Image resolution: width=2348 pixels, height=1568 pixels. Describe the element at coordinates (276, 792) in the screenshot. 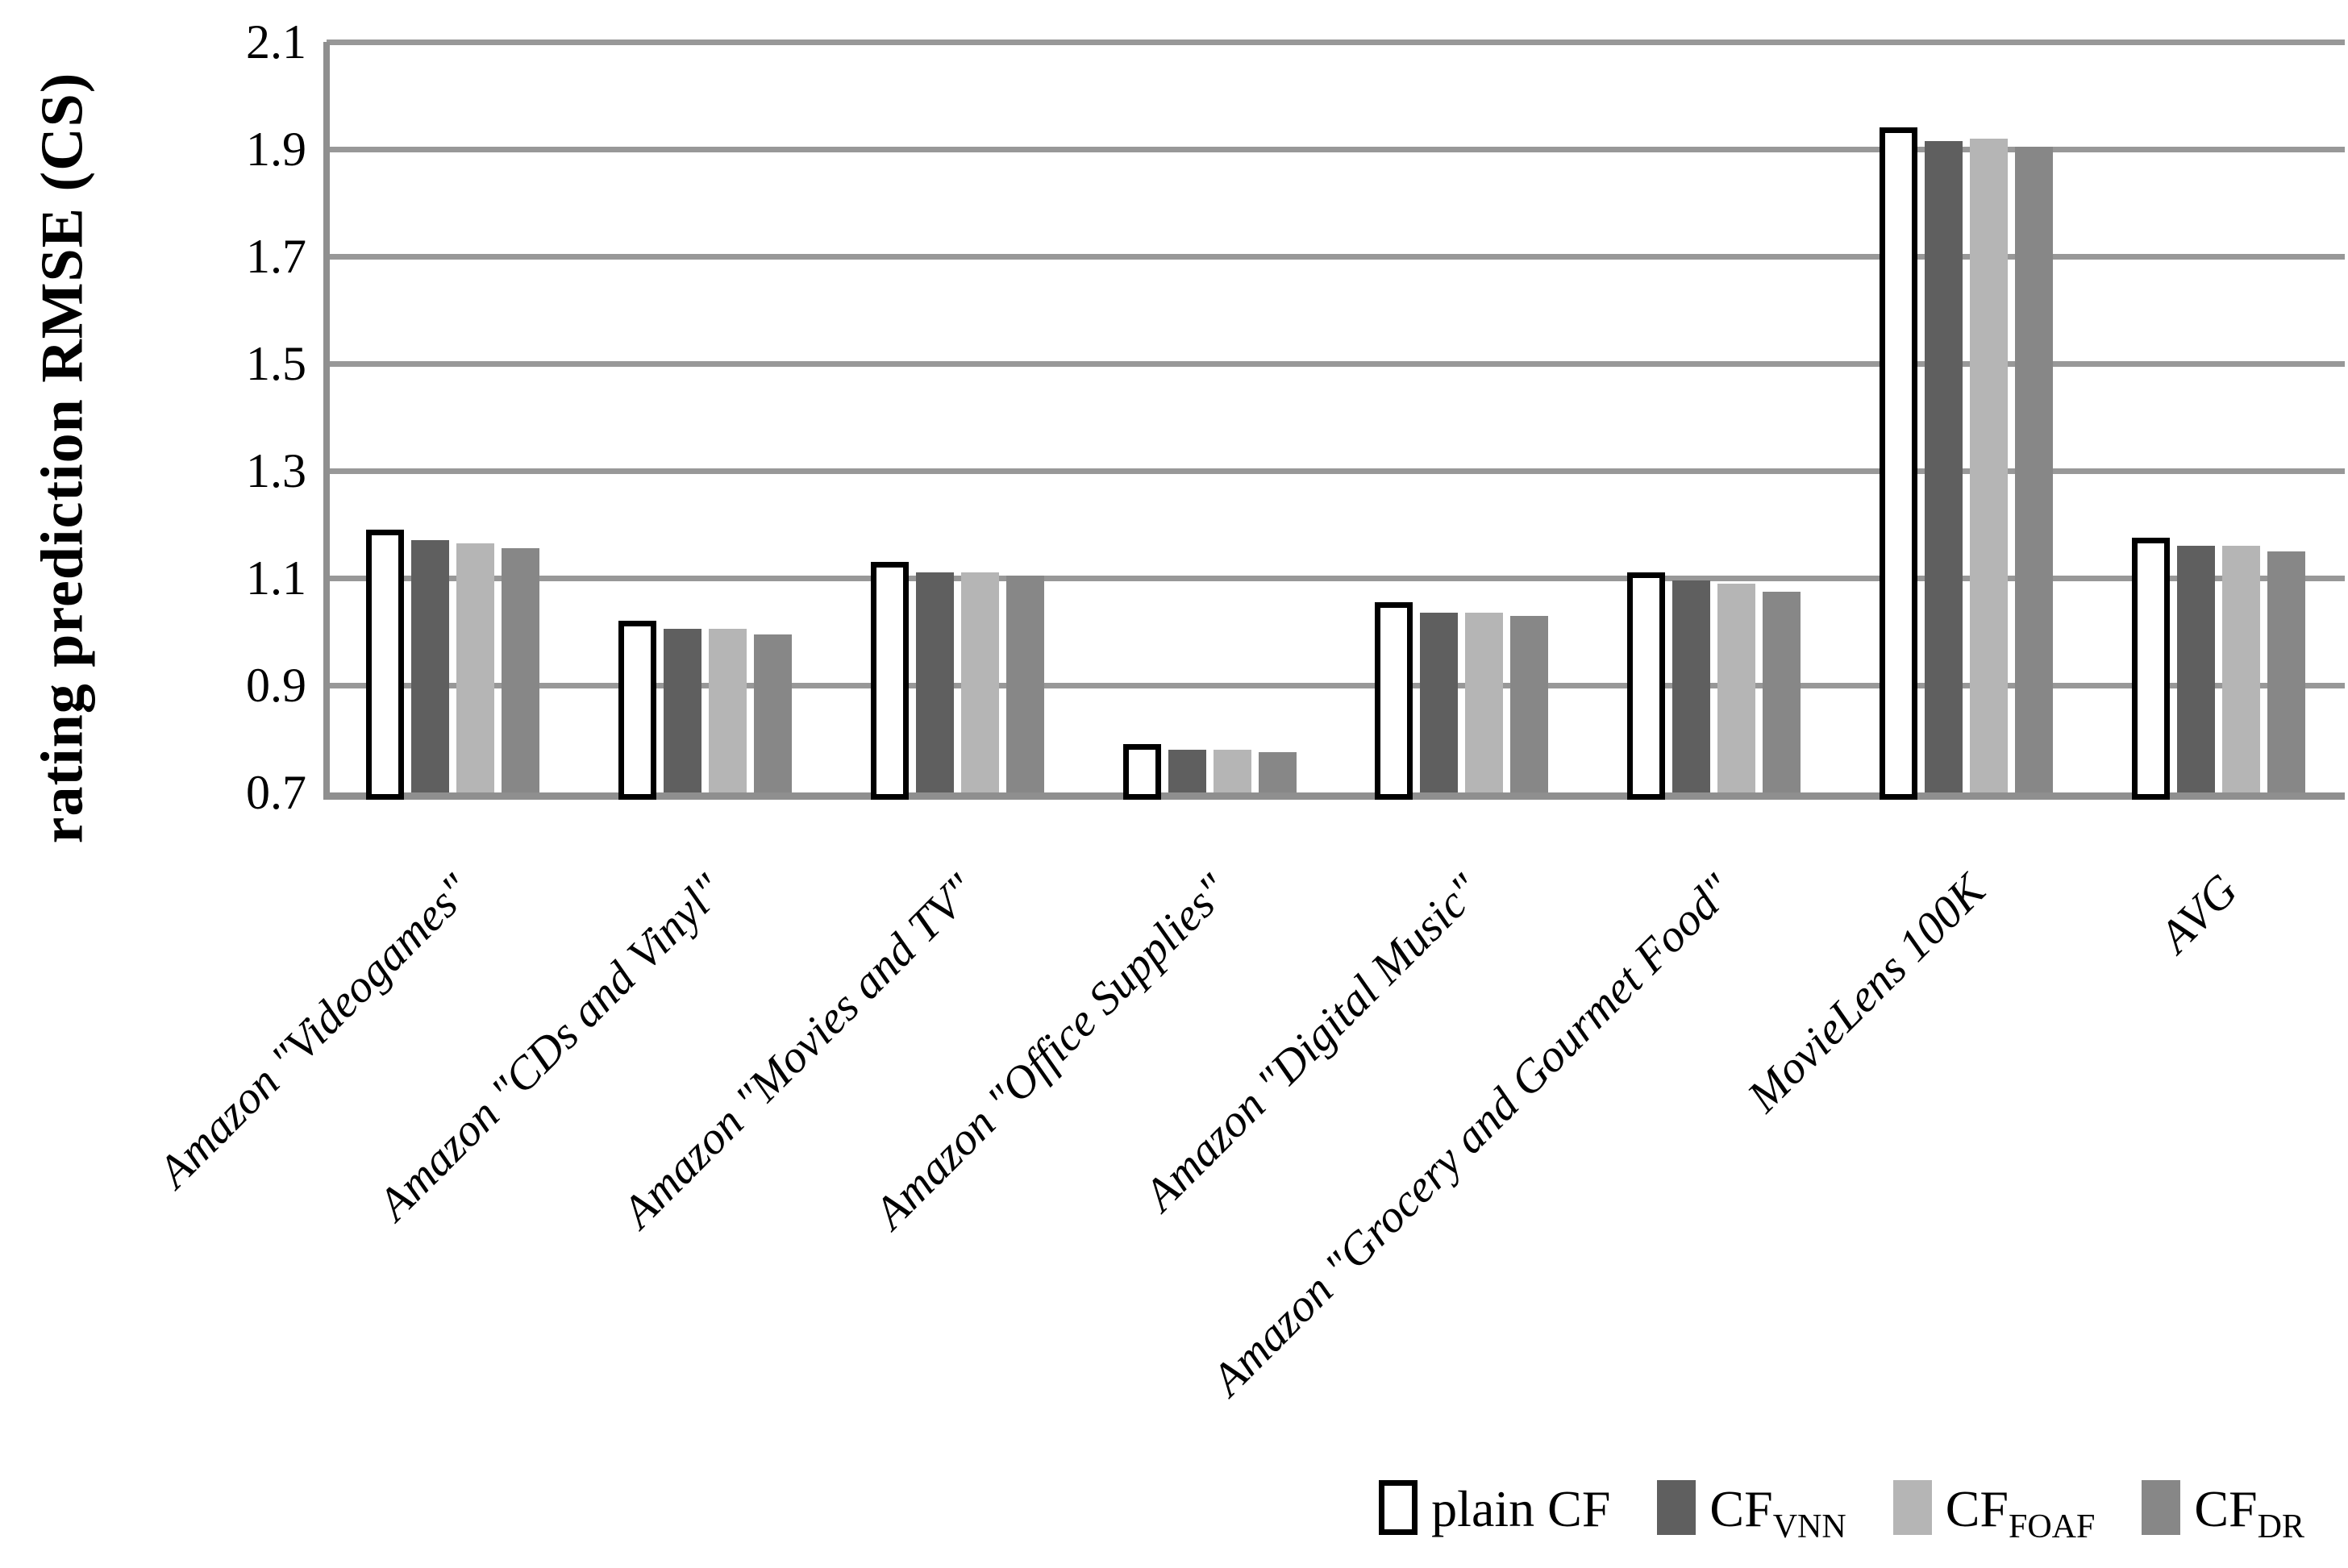

I see `y-tick-label: 0.7` at that location.